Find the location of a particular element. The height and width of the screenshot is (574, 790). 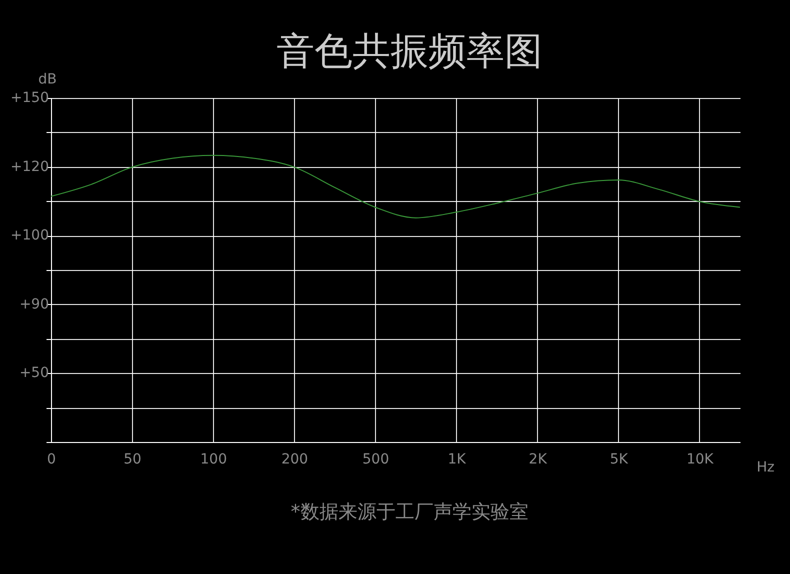

x-tick-label: 100 is located at coordinates (213, 460).